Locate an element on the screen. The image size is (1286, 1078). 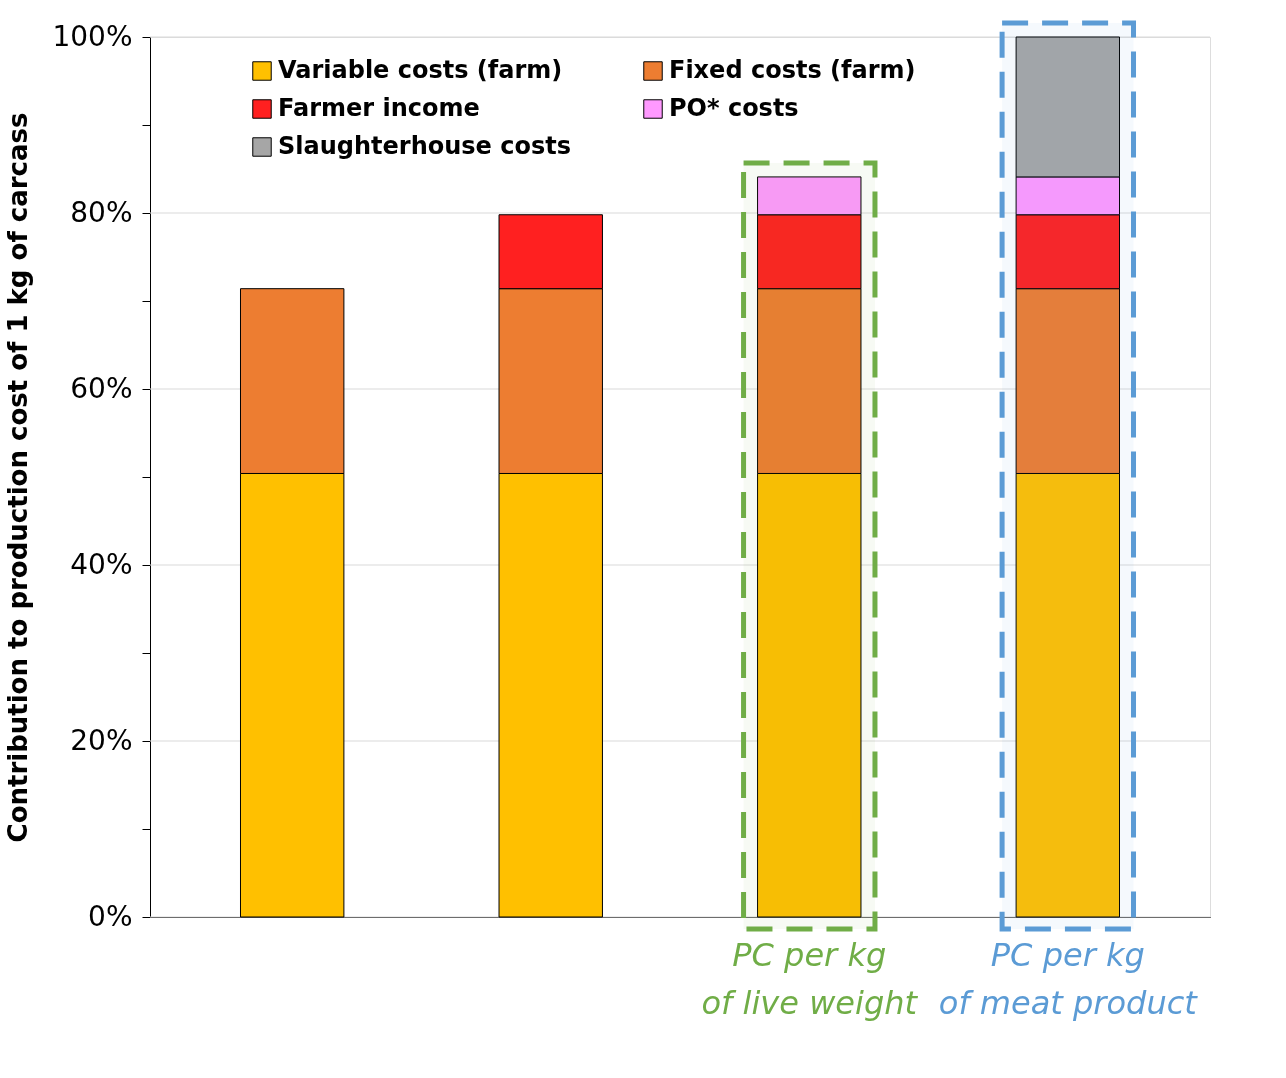
y-tick-label: 100% is located at coordinates (92, 36).